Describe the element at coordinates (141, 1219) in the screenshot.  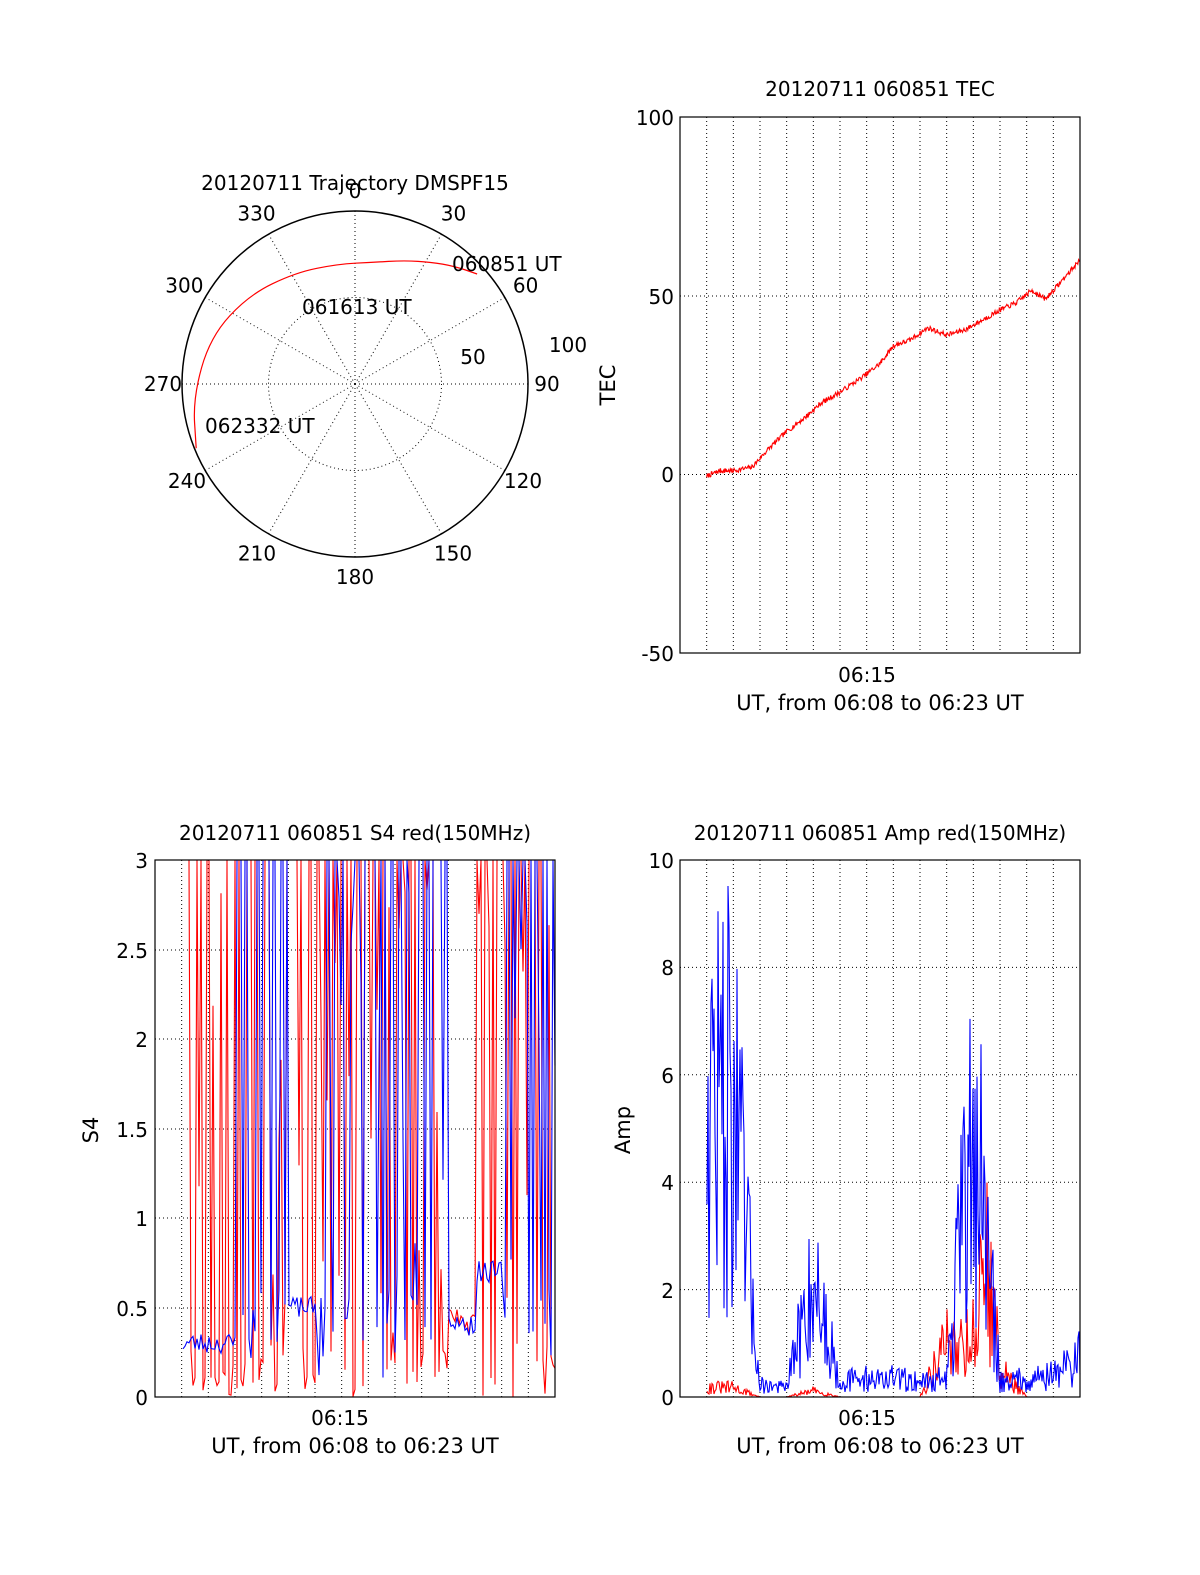
I see `s4-ytick-label: 1` at that location.